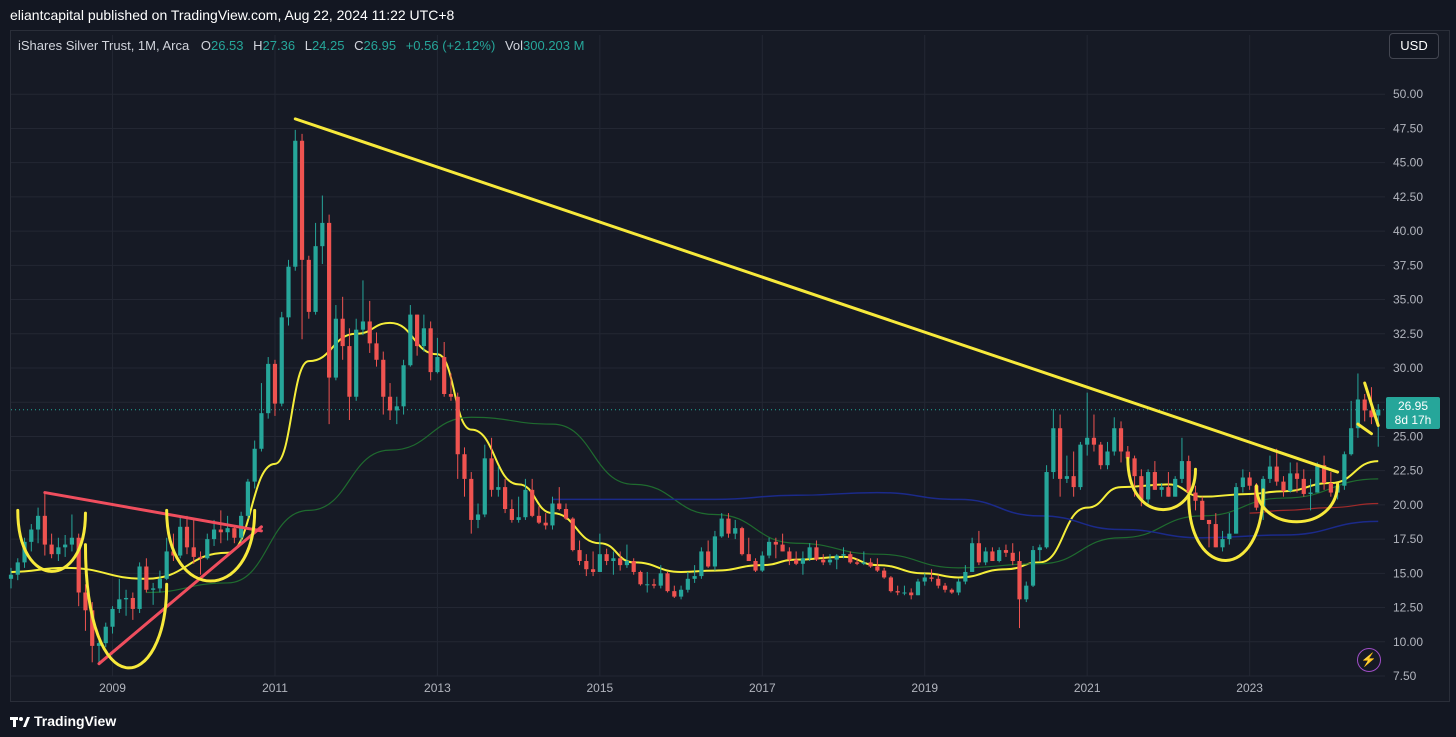 This screenshot has width=1456, height=737. What do you see at coordinates (1414, 46) in the screenshot?
I see `currency-button: USD` at bounding box center [1414, 46].